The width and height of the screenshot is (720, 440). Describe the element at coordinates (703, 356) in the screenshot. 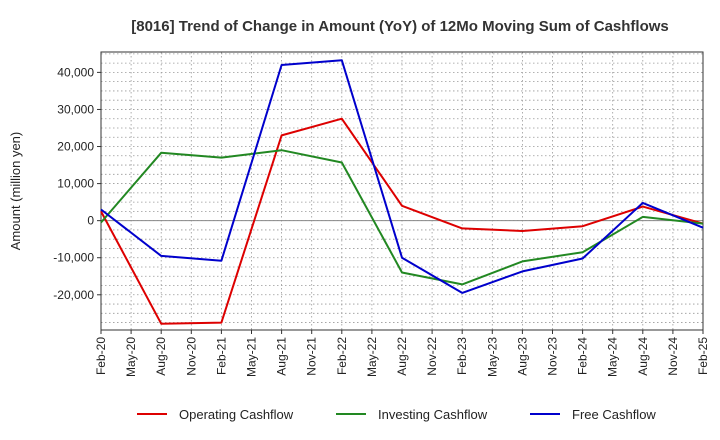

I see `x-tick-label: Feb-25` at that location.